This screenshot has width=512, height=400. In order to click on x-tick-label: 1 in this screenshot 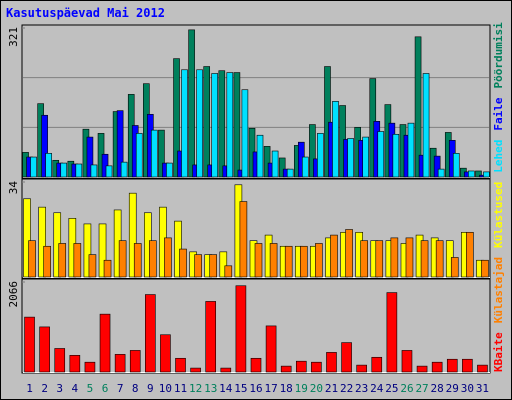, I will do `click(29, 388)`.